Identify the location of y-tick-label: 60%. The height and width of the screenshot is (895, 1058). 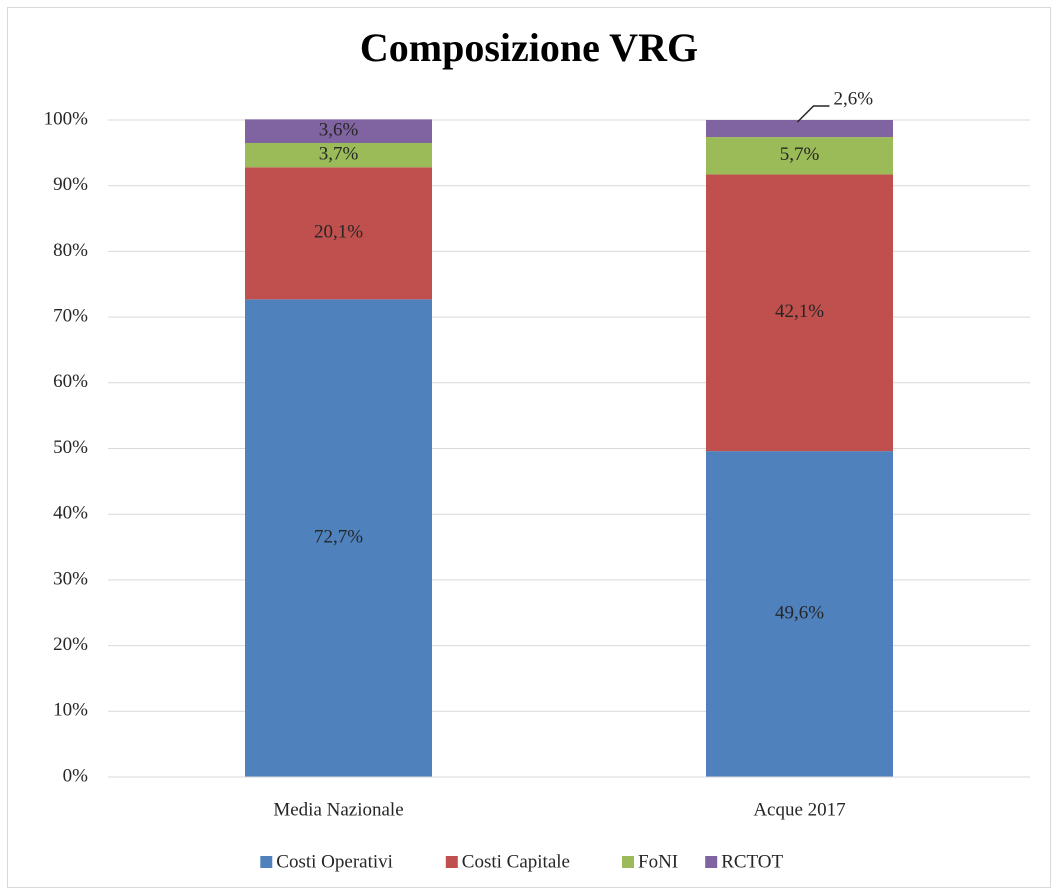
(70, 381).